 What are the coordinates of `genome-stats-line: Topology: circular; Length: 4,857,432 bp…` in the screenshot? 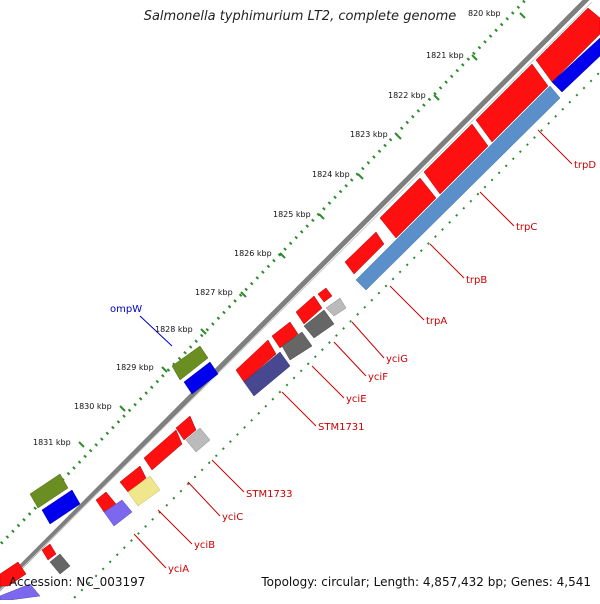 It's located at (426, 582).